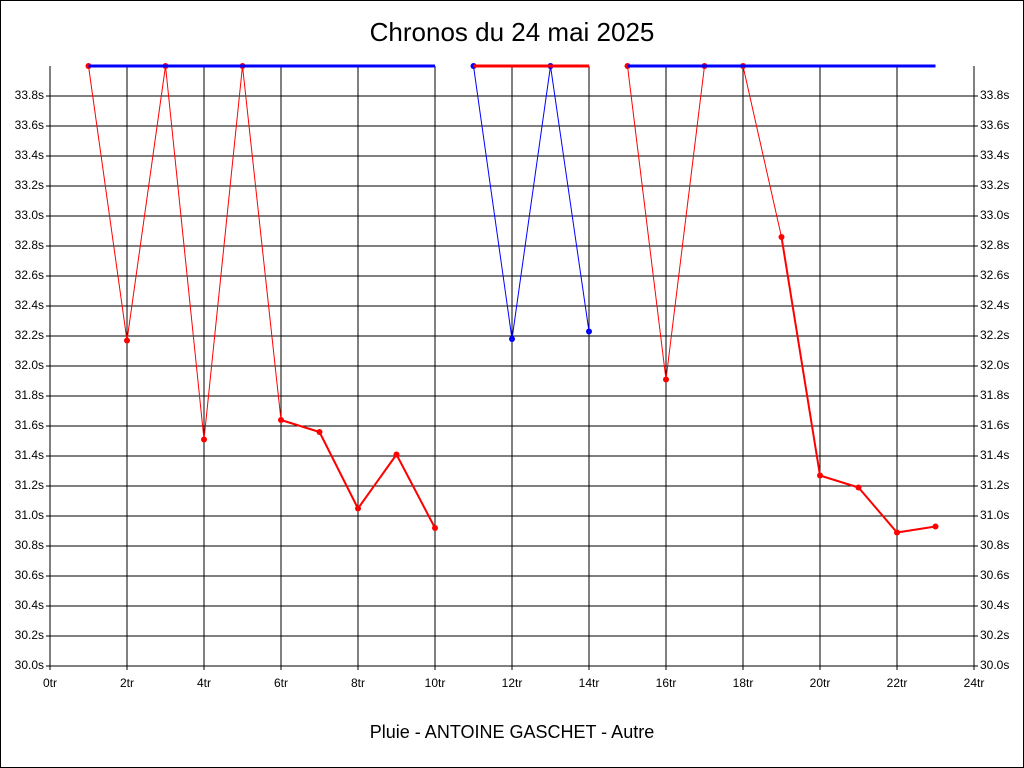 The width and height of the screenshot is (1024, 768). Describe the element at coordinates (512, 32) in the screenshot. I see `chart-title: Chronos du 24 mai 2025` at that location.